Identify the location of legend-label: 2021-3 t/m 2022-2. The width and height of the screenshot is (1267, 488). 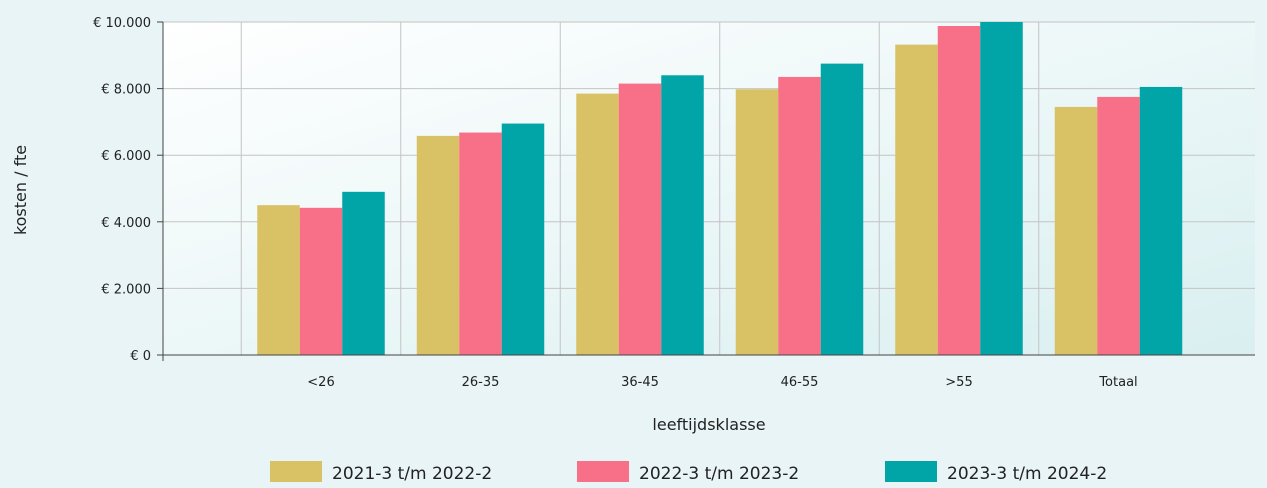
(412, 474).